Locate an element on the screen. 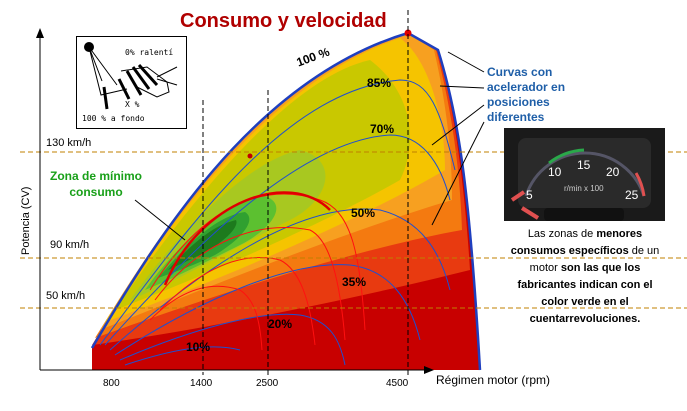  speed-label: 130 km/h is located at coordinates (69, 143).